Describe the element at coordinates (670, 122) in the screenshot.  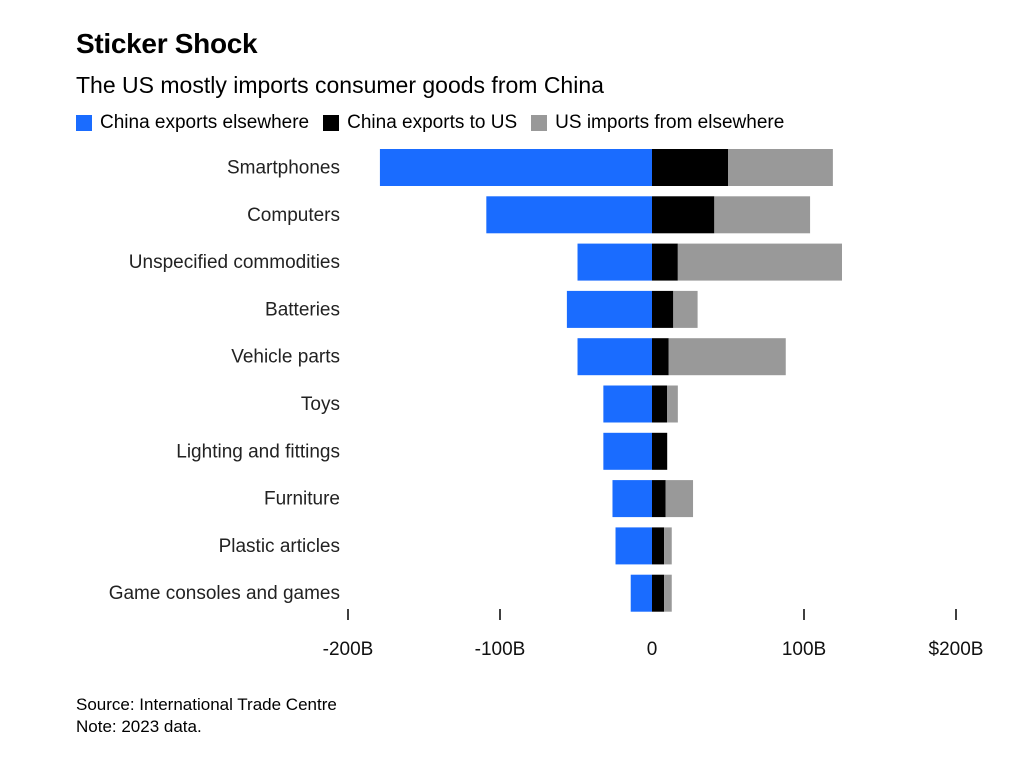
I see `legend-label: US imports from elsewhere` at that location.